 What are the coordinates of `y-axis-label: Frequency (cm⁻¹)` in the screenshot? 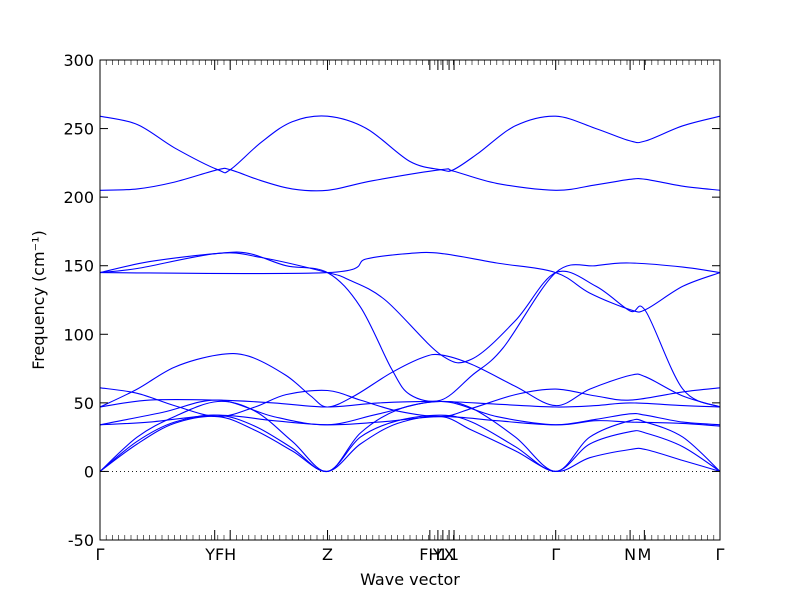 It's located at (38, 299).